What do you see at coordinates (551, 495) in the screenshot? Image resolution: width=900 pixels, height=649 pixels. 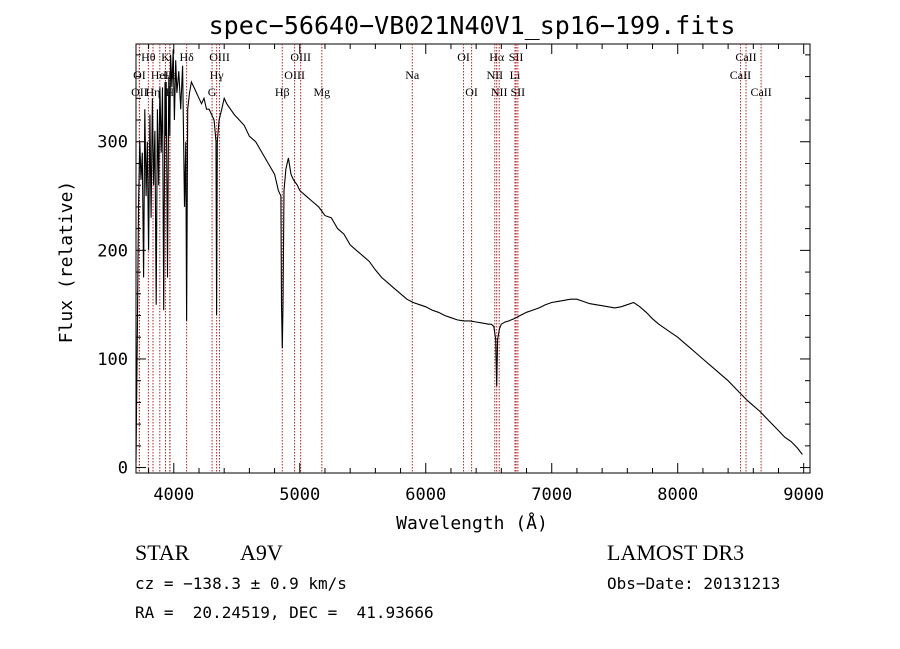 I see `x-tick-label: 7000` at bounding box center [551, 495].